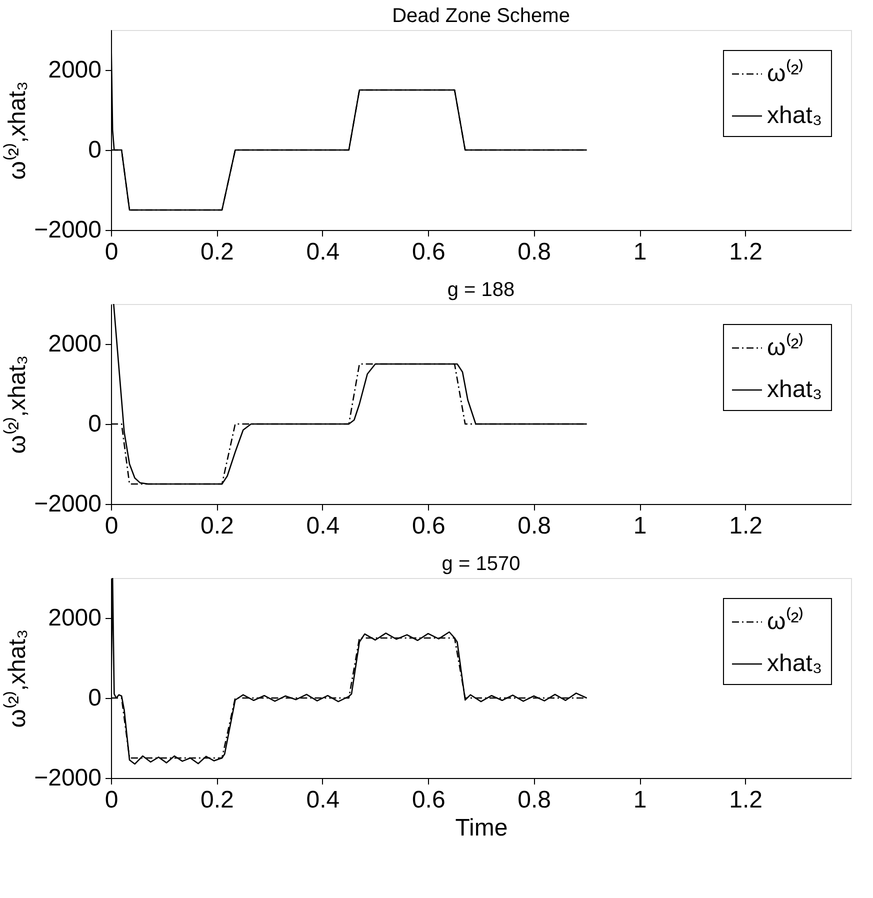  What do you see at coordinates (481, 16) in the screenshot?
I see `chart-title: Dead Zone Scheme` at bounding box center [481, 16].